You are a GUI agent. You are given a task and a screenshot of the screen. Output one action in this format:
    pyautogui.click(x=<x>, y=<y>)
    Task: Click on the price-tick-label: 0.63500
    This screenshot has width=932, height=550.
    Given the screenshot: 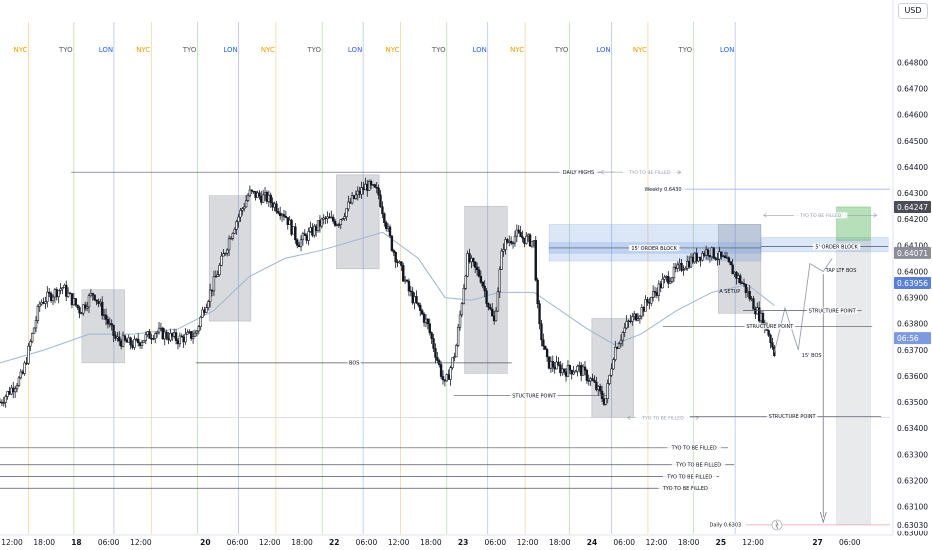 What is the action you would take?
    pyautogui.click(x=912, y=402)
    